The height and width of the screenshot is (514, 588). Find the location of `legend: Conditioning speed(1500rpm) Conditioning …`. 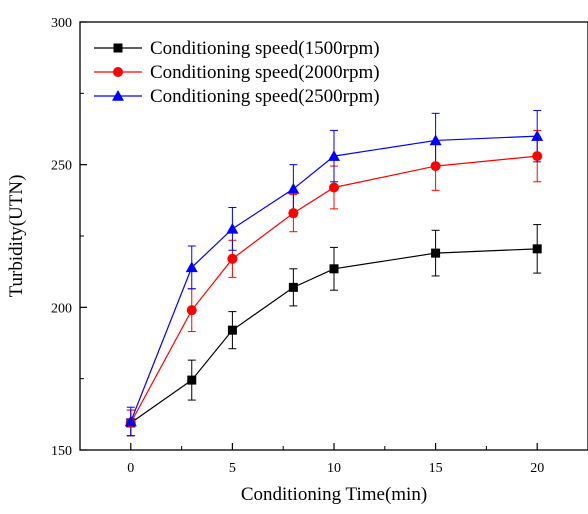

legend: Conditioning speed(1500rpm) Conditioning … is located at coordinates (237, 72).